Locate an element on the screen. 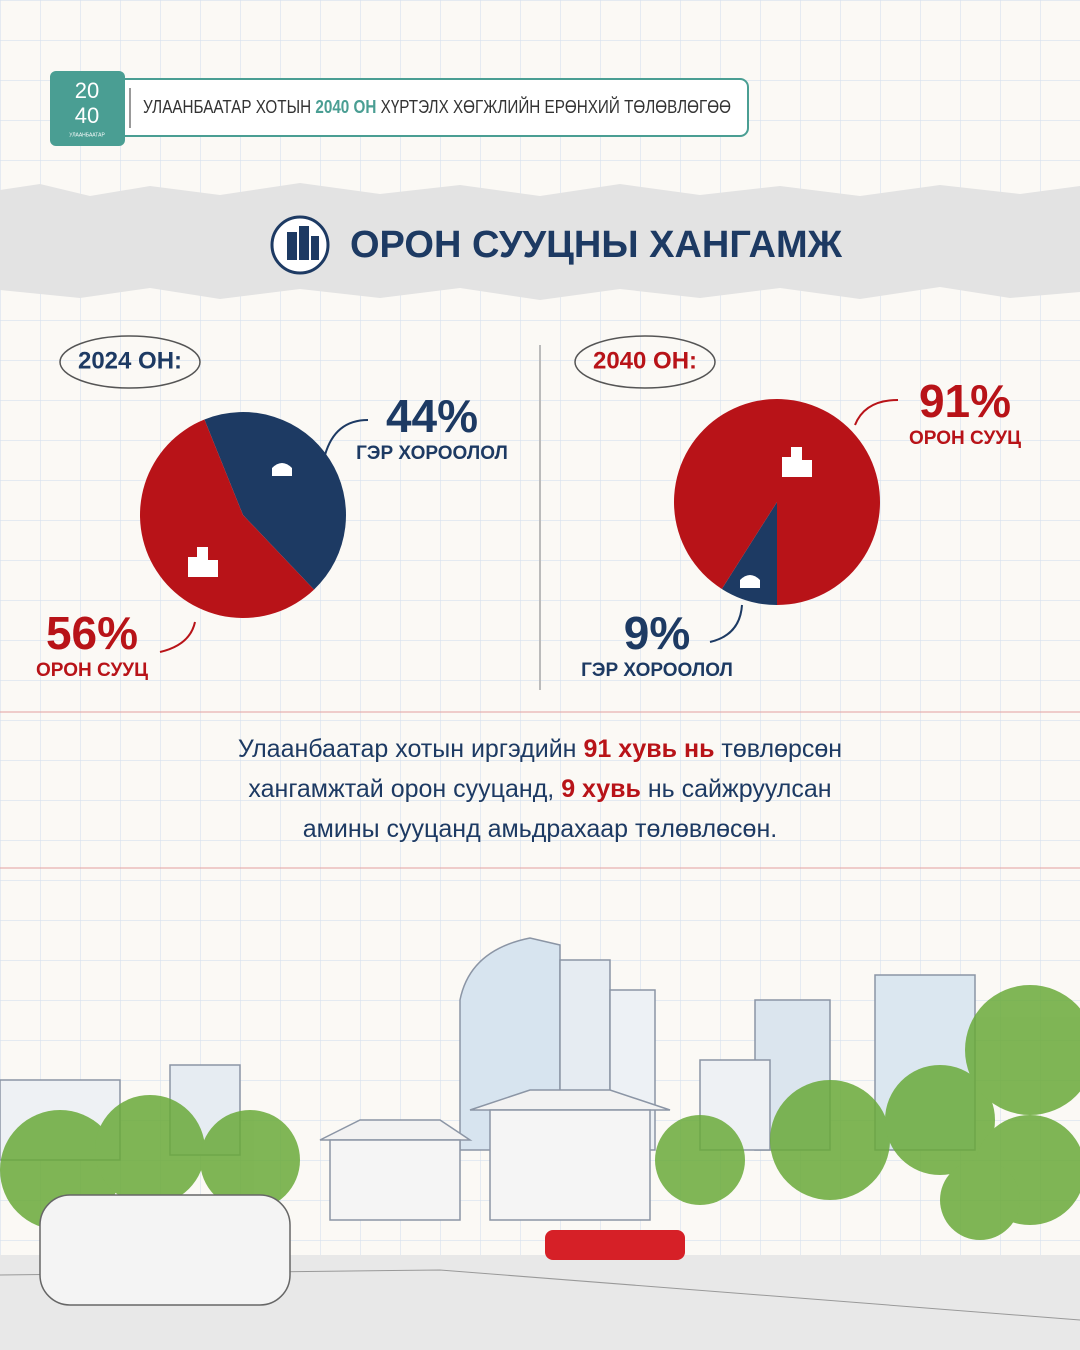 This screenshot has height=1350, width=1080. logo is located at coordinates (87, 108).